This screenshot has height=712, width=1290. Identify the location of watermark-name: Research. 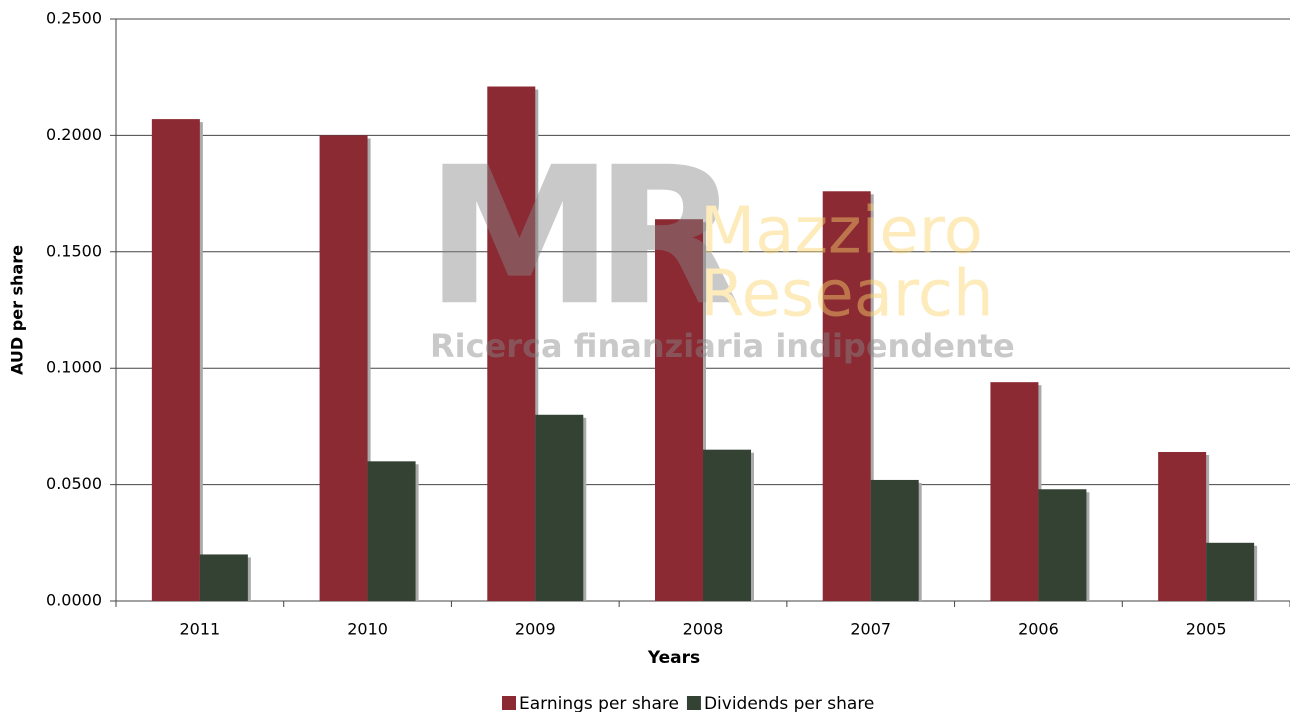
(847, 295).